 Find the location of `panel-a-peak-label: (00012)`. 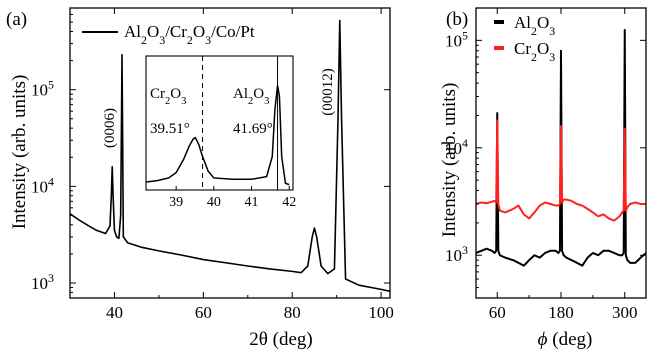

panel-a-peak-label: (00012) is located at coordinates (328, 92).